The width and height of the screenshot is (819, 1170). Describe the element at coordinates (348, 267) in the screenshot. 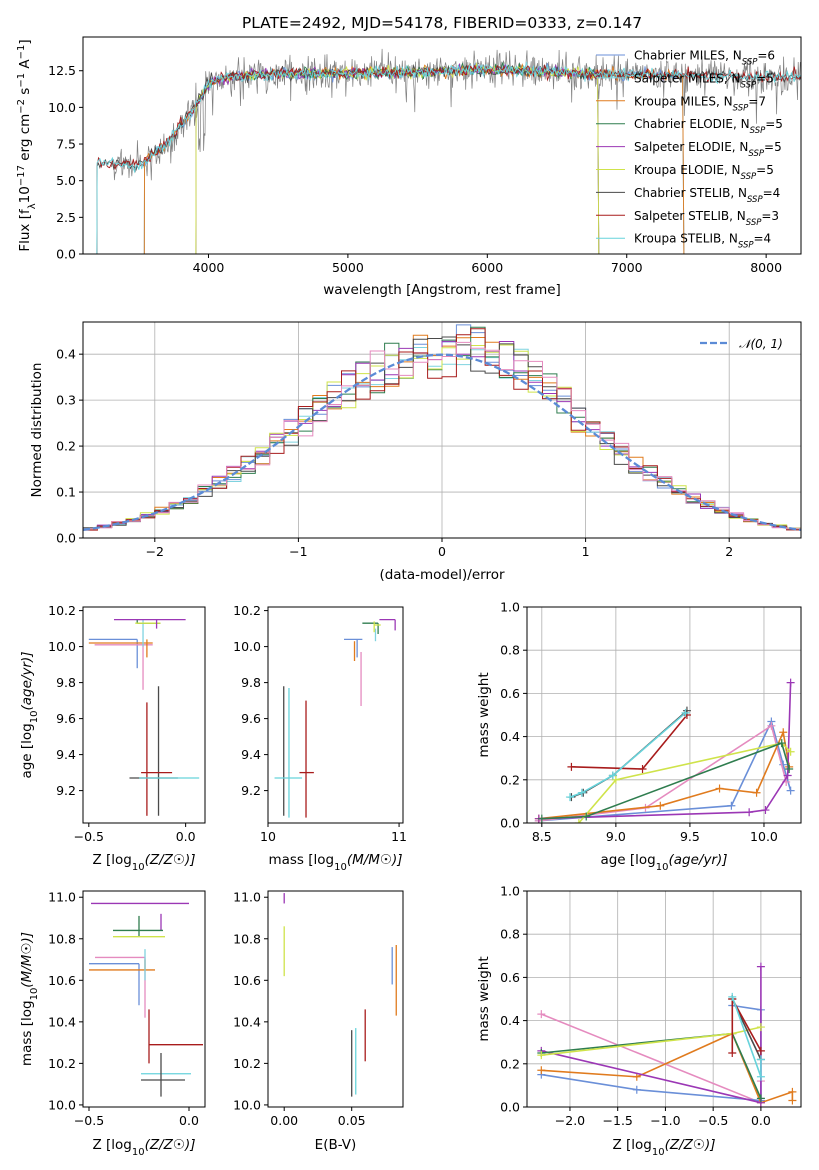

I see `spectrum-xtick-label-1: 5000` at that location.